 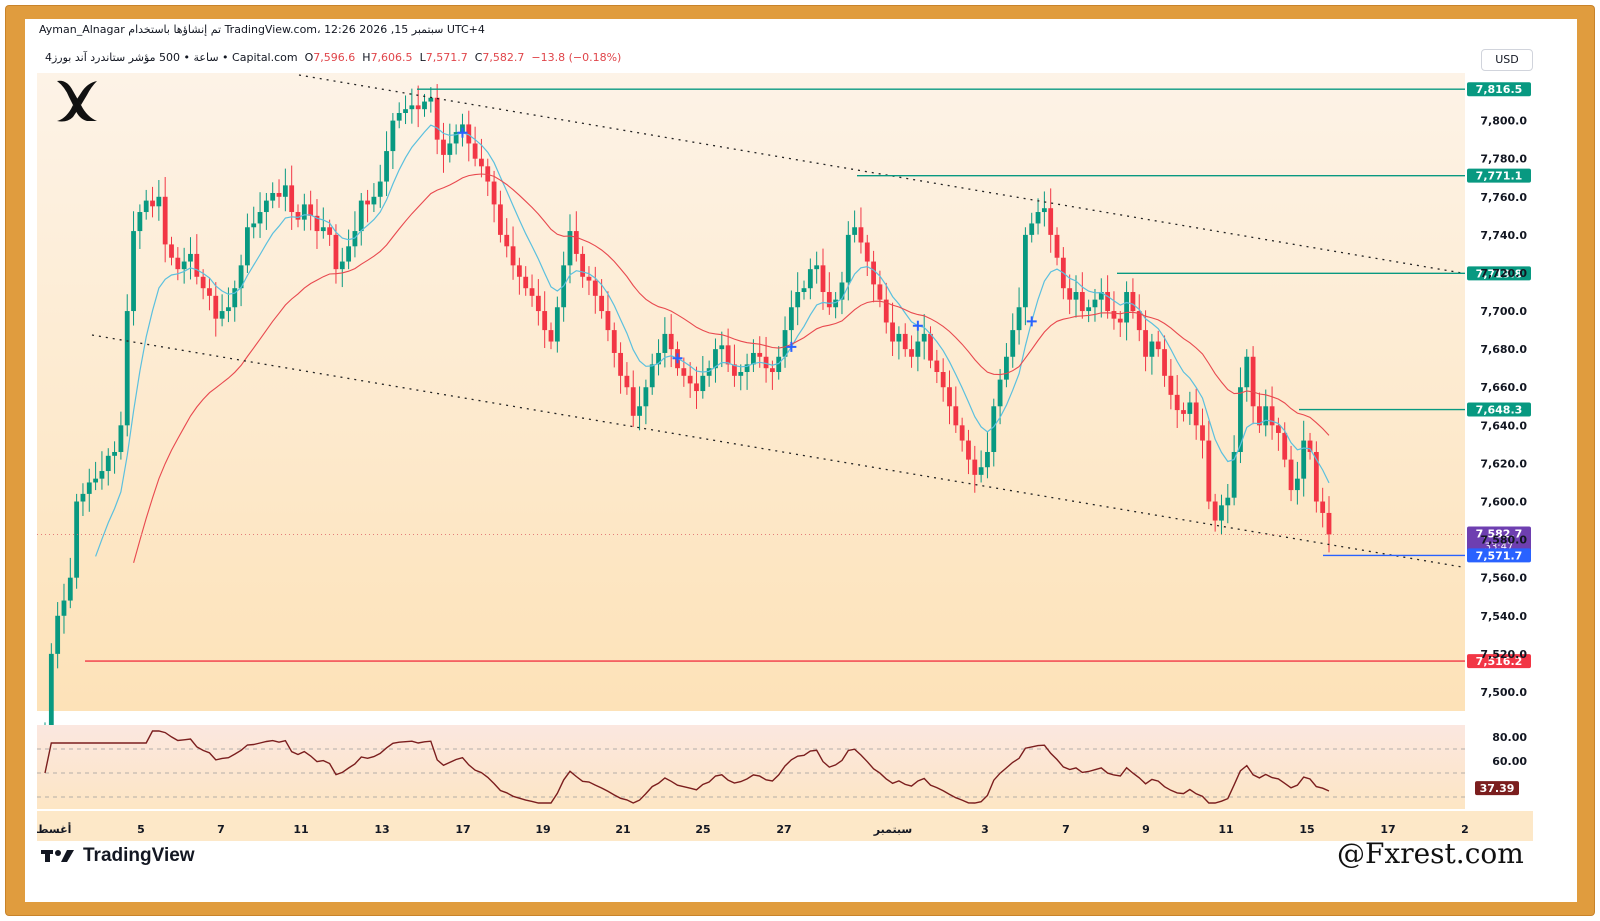 I want to click on y-axis-tick-label: 7,780.0, so click(x=1503, y=159).